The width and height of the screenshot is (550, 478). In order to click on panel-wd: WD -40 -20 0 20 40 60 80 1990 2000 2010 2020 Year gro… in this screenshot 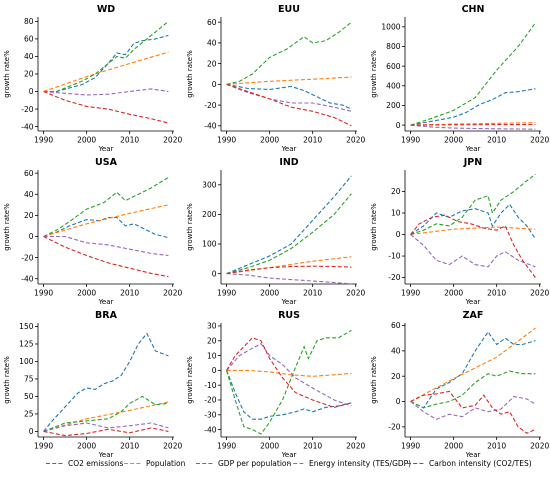, I will do `click(92, 78)`.